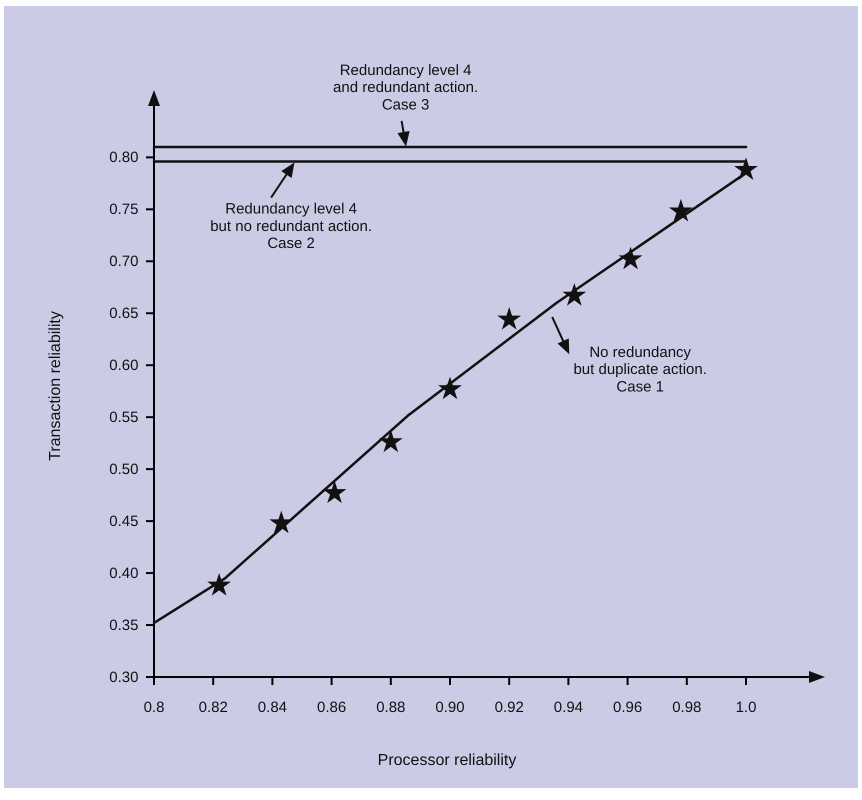  What do you see at coordinates (55, 386) in the screenshot?
I see `y-axis-title: Transaction reliability` at bounding box center [55, 386].